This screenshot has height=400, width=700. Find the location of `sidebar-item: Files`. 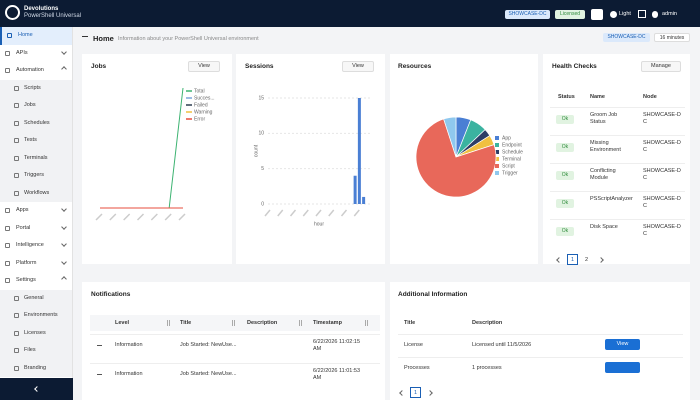

sidebar-item: Files is located at coordinates (36, 351).